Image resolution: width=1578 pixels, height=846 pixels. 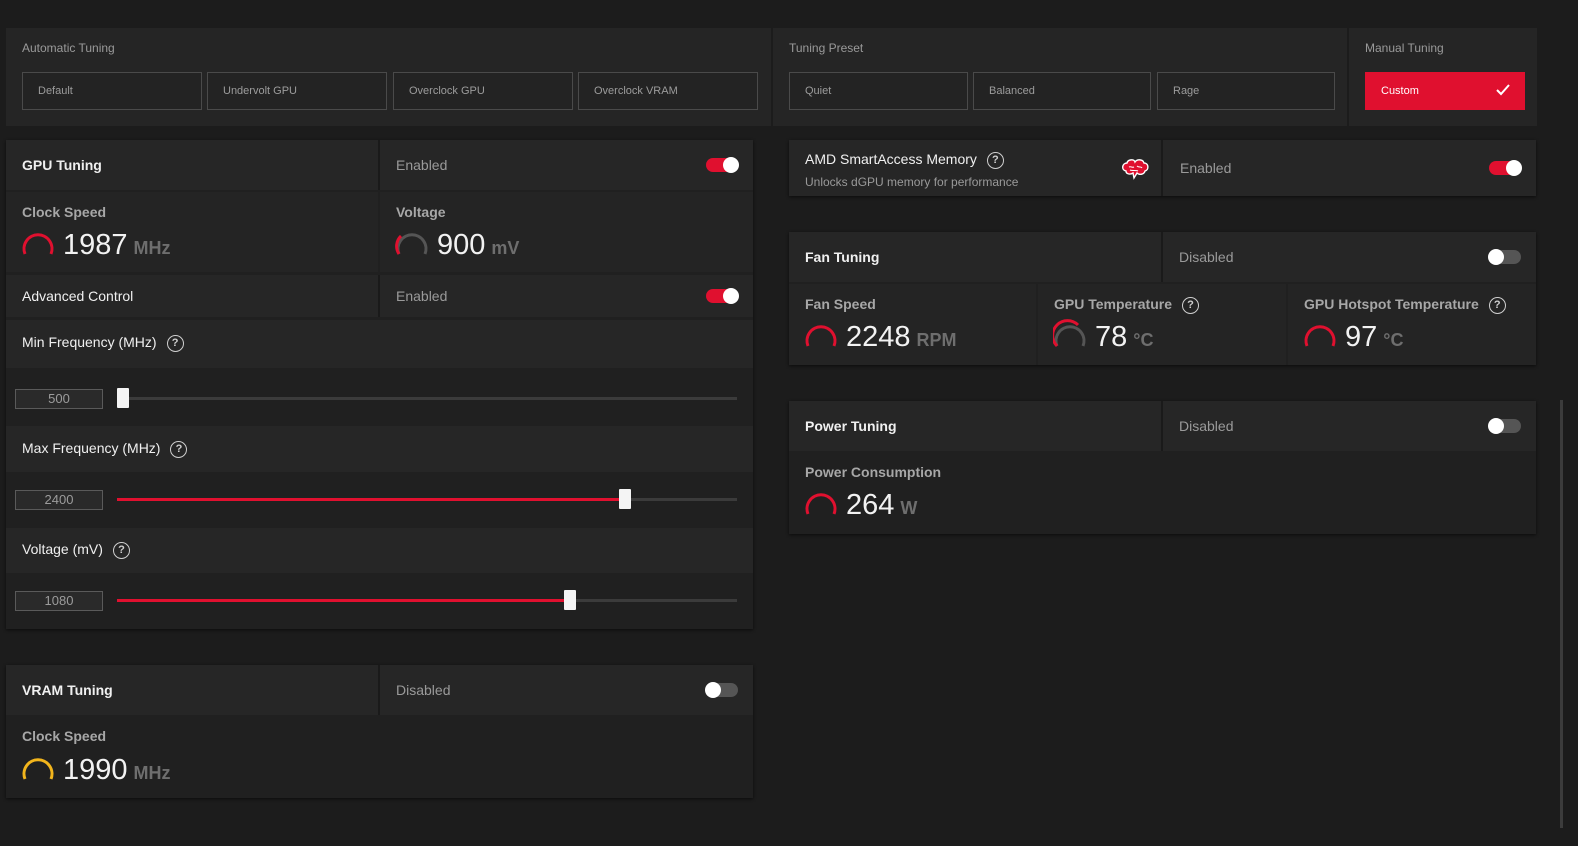 I want to click on gpu-clock-value-group: 1987 MHz, so click(x=117, y=245).